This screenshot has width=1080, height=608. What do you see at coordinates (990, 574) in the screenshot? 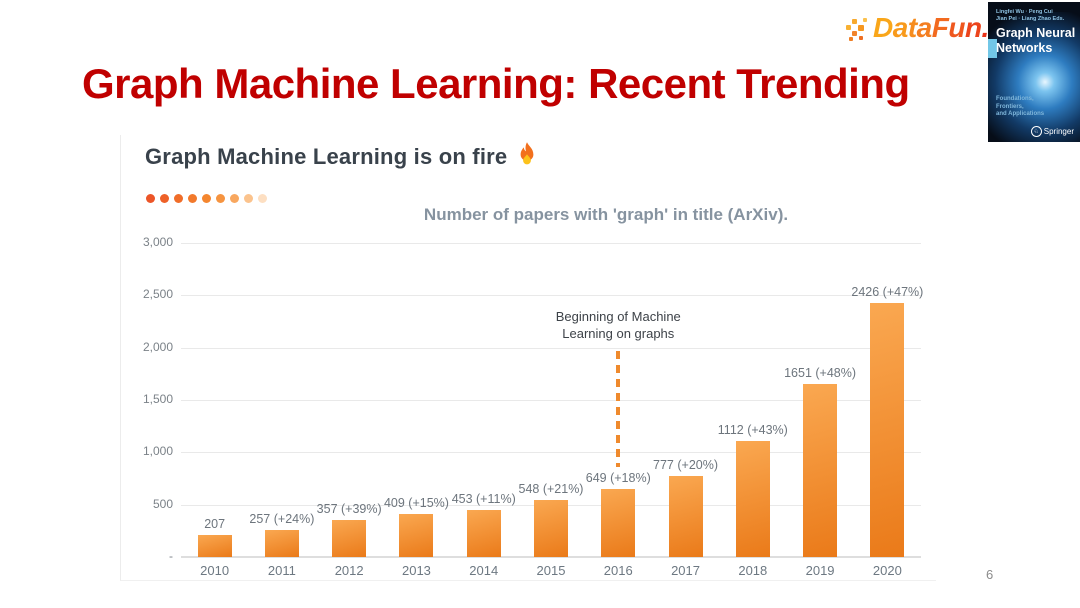
I see `page-number: 6` at bounding box center [990, 574].